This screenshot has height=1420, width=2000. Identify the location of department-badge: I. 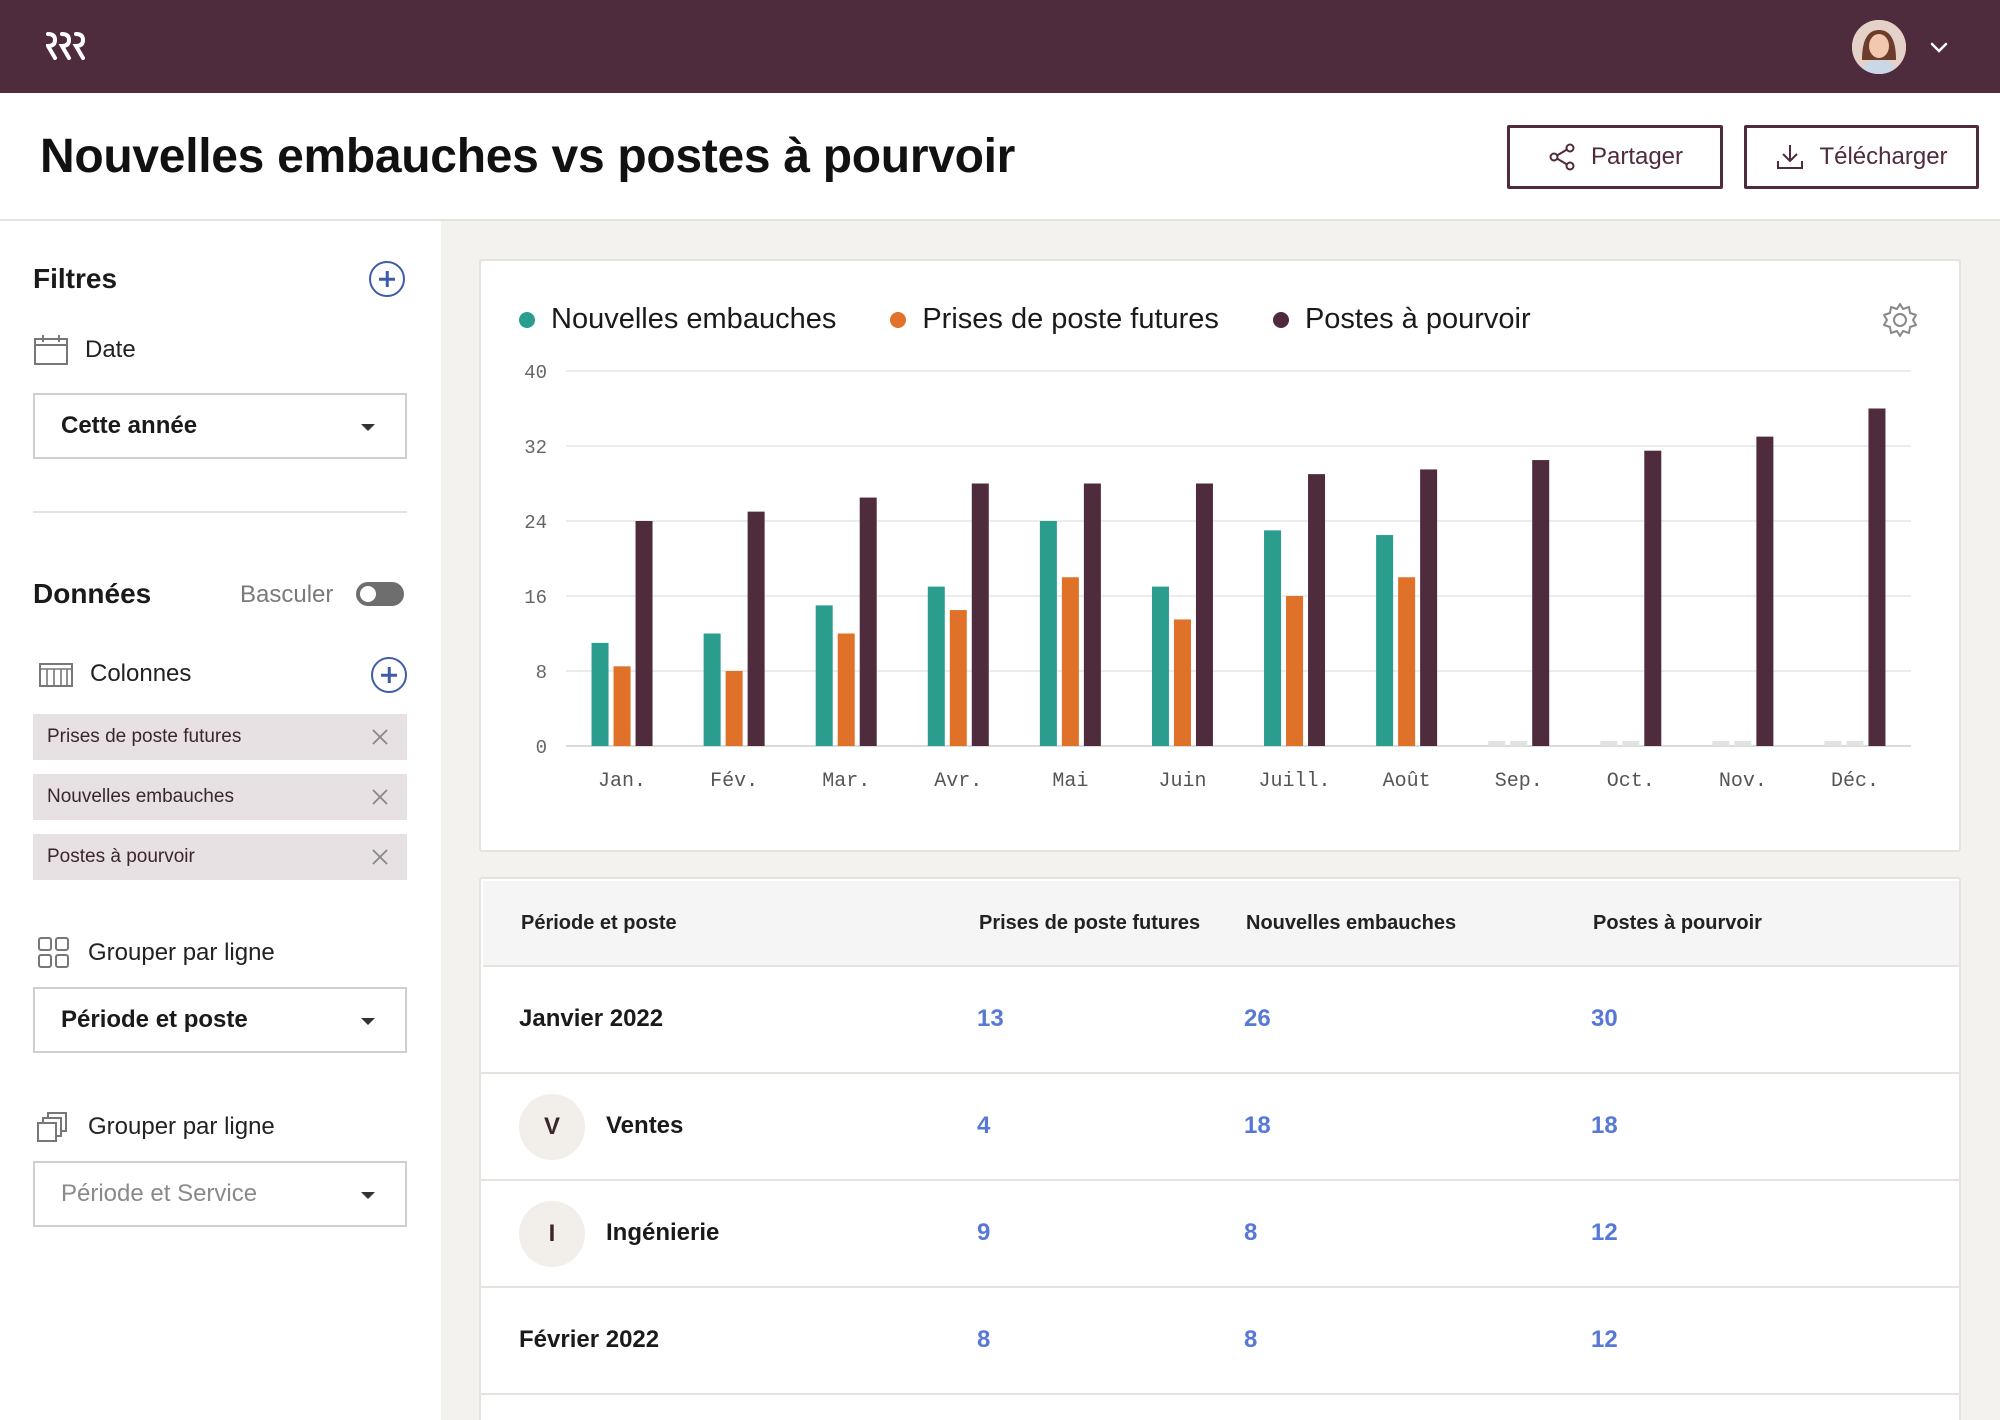
(552, 1234).